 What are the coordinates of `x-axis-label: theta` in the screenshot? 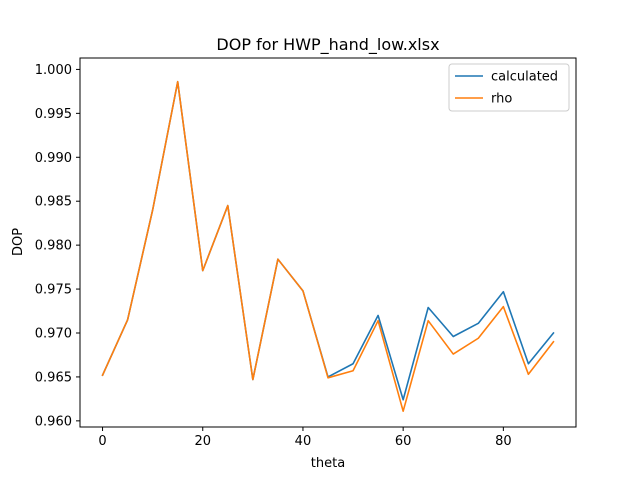 It's located at (328, 463).